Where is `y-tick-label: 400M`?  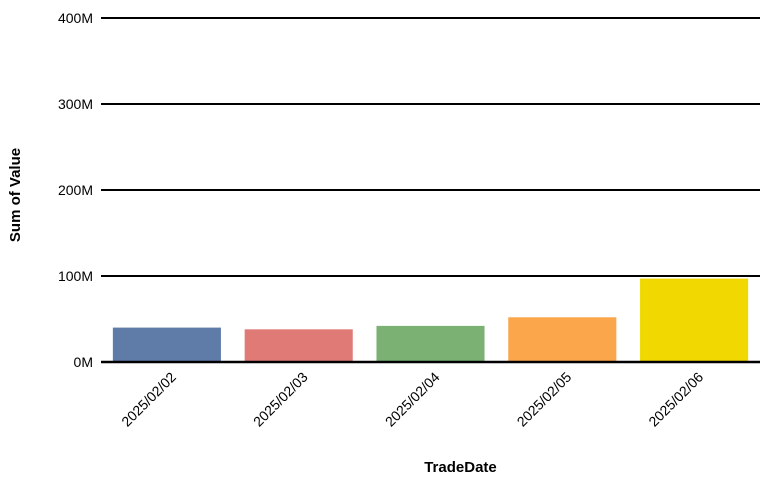
y-tick-label: 400M is located at coordinates (75, 18).